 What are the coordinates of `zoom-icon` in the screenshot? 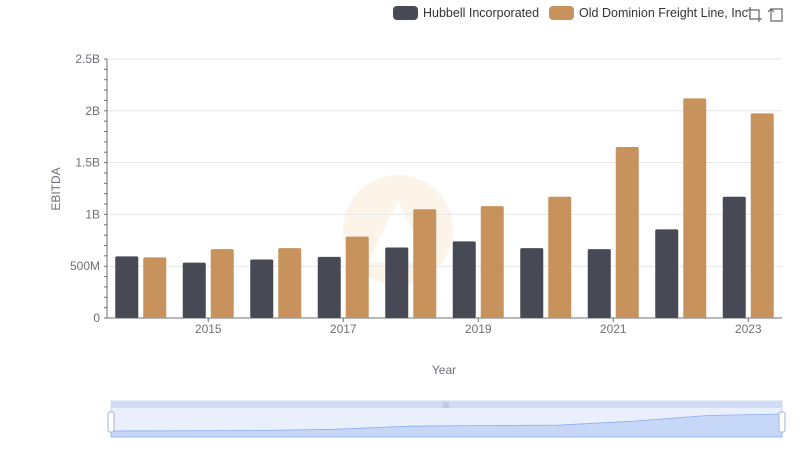 It's located at (754, 14).